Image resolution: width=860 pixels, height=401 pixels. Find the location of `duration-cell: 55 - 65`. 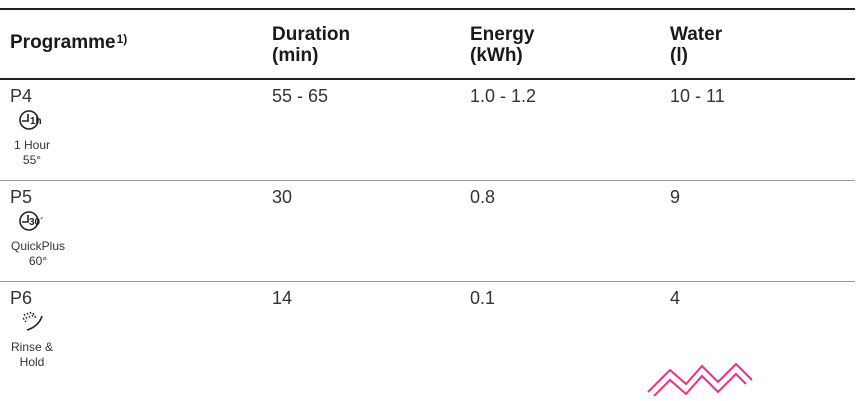

duration-cell: 55 - 65 is located at coordinates (300, 96).